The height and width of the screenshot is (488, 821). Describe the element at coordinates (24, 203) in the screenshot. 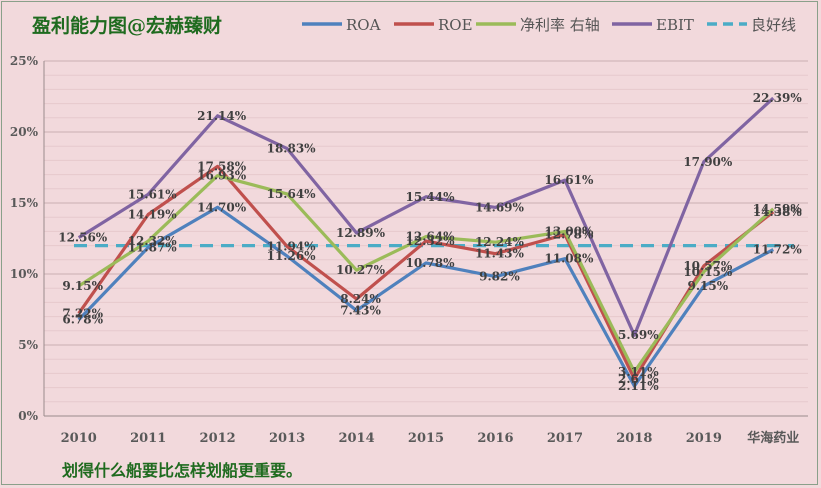

I see `y-tick-label: 15%` at that location.